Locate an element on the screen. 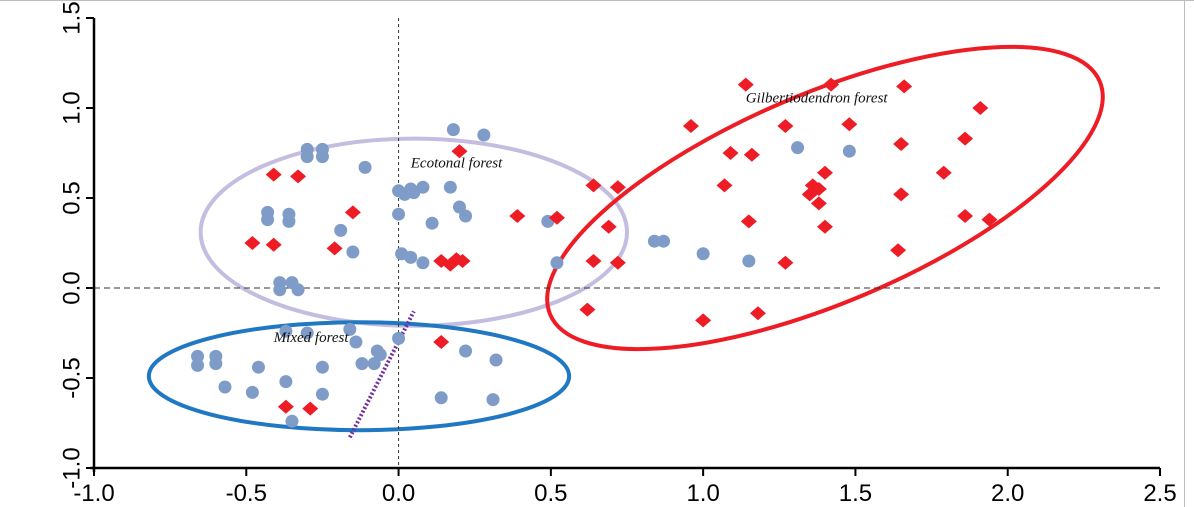  y-tick-label-0: -1.0 is located at coordinates (72, 467).